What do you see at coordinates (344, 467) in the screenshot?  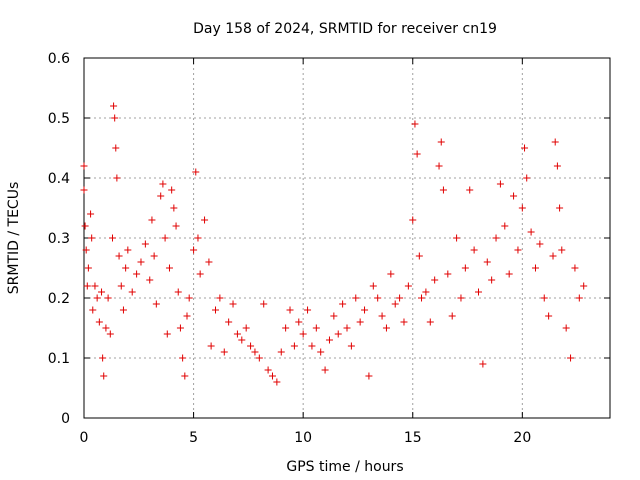 I see `x-axis-label: GPS time / hours` at bounding box center [344, 467].